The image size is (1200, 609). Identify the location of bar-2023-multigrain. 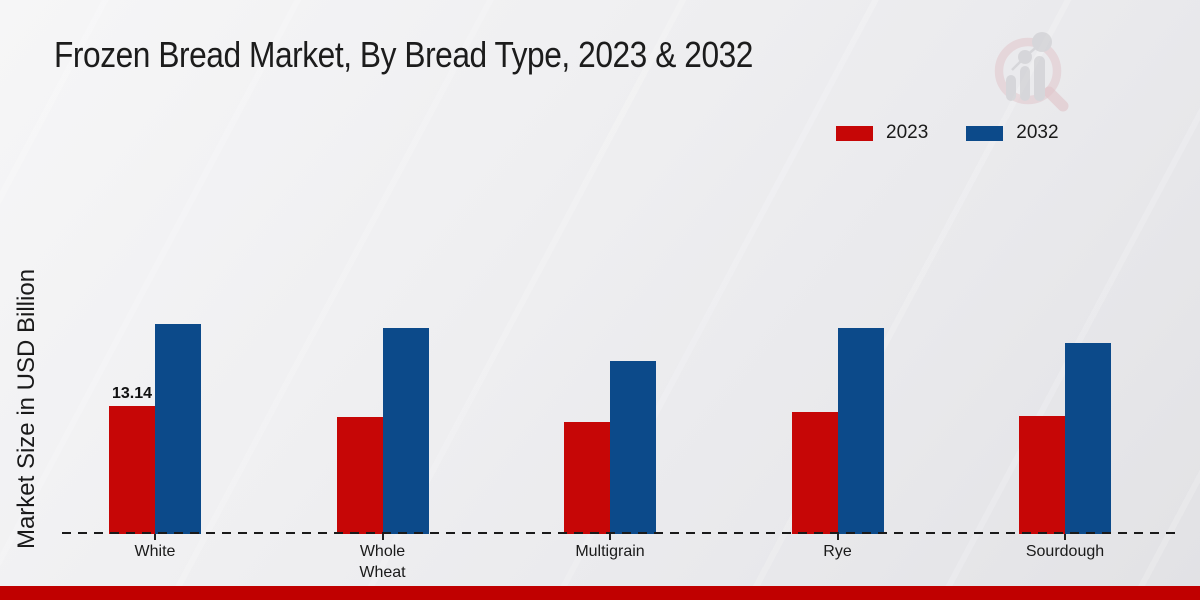
(587, 478).